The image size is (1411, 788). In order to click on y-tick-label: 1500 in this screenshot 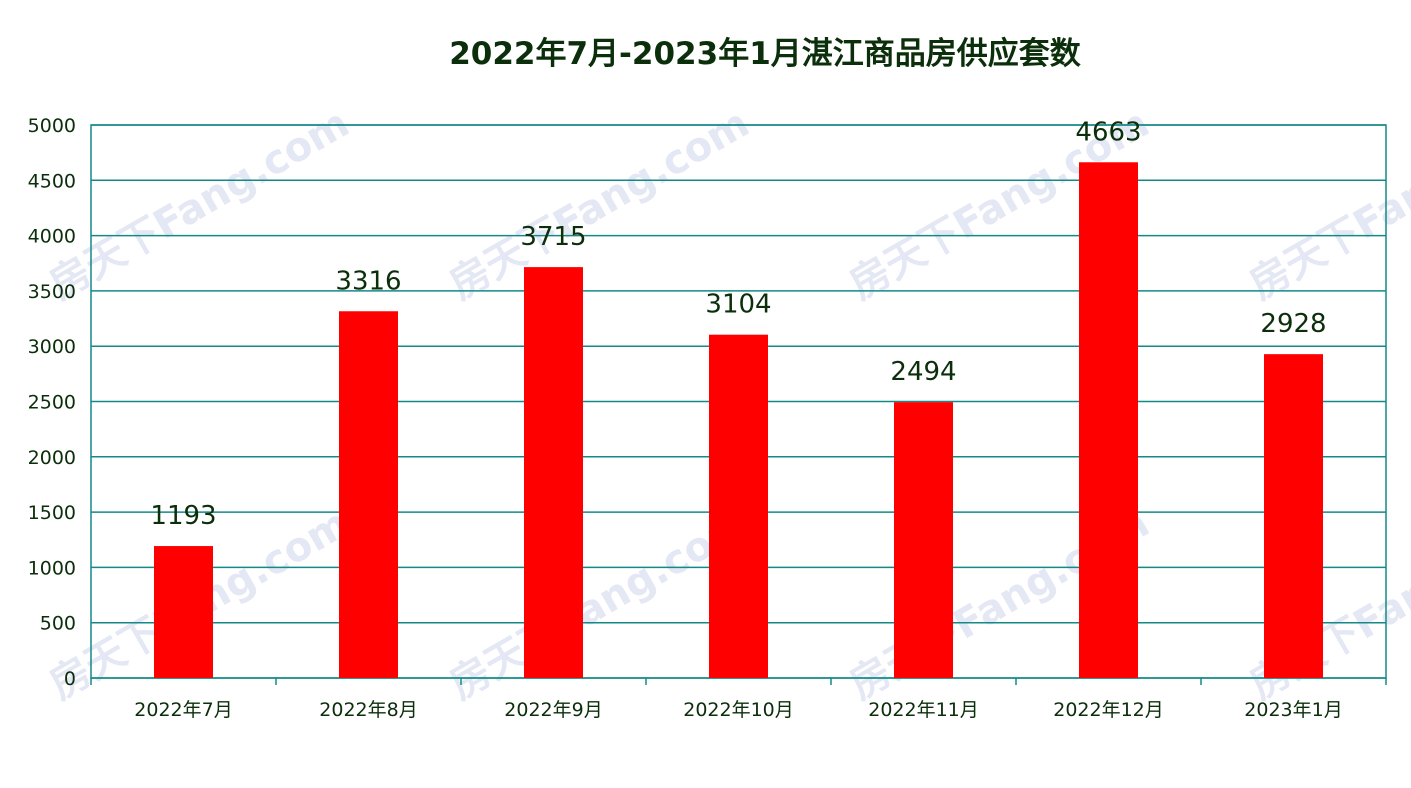, I will do `click(52, 513)`.